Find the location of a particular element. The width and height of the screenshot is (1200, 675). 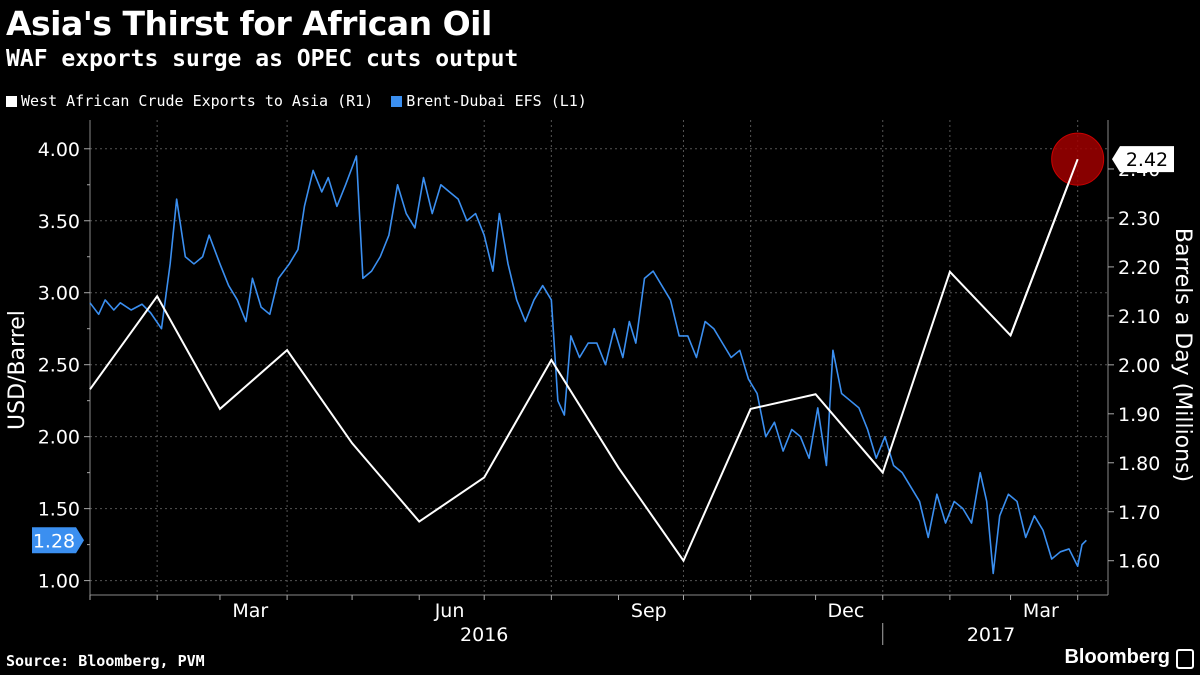

y-tick-label-left: 3.50 is located at coordinates (59, 222).